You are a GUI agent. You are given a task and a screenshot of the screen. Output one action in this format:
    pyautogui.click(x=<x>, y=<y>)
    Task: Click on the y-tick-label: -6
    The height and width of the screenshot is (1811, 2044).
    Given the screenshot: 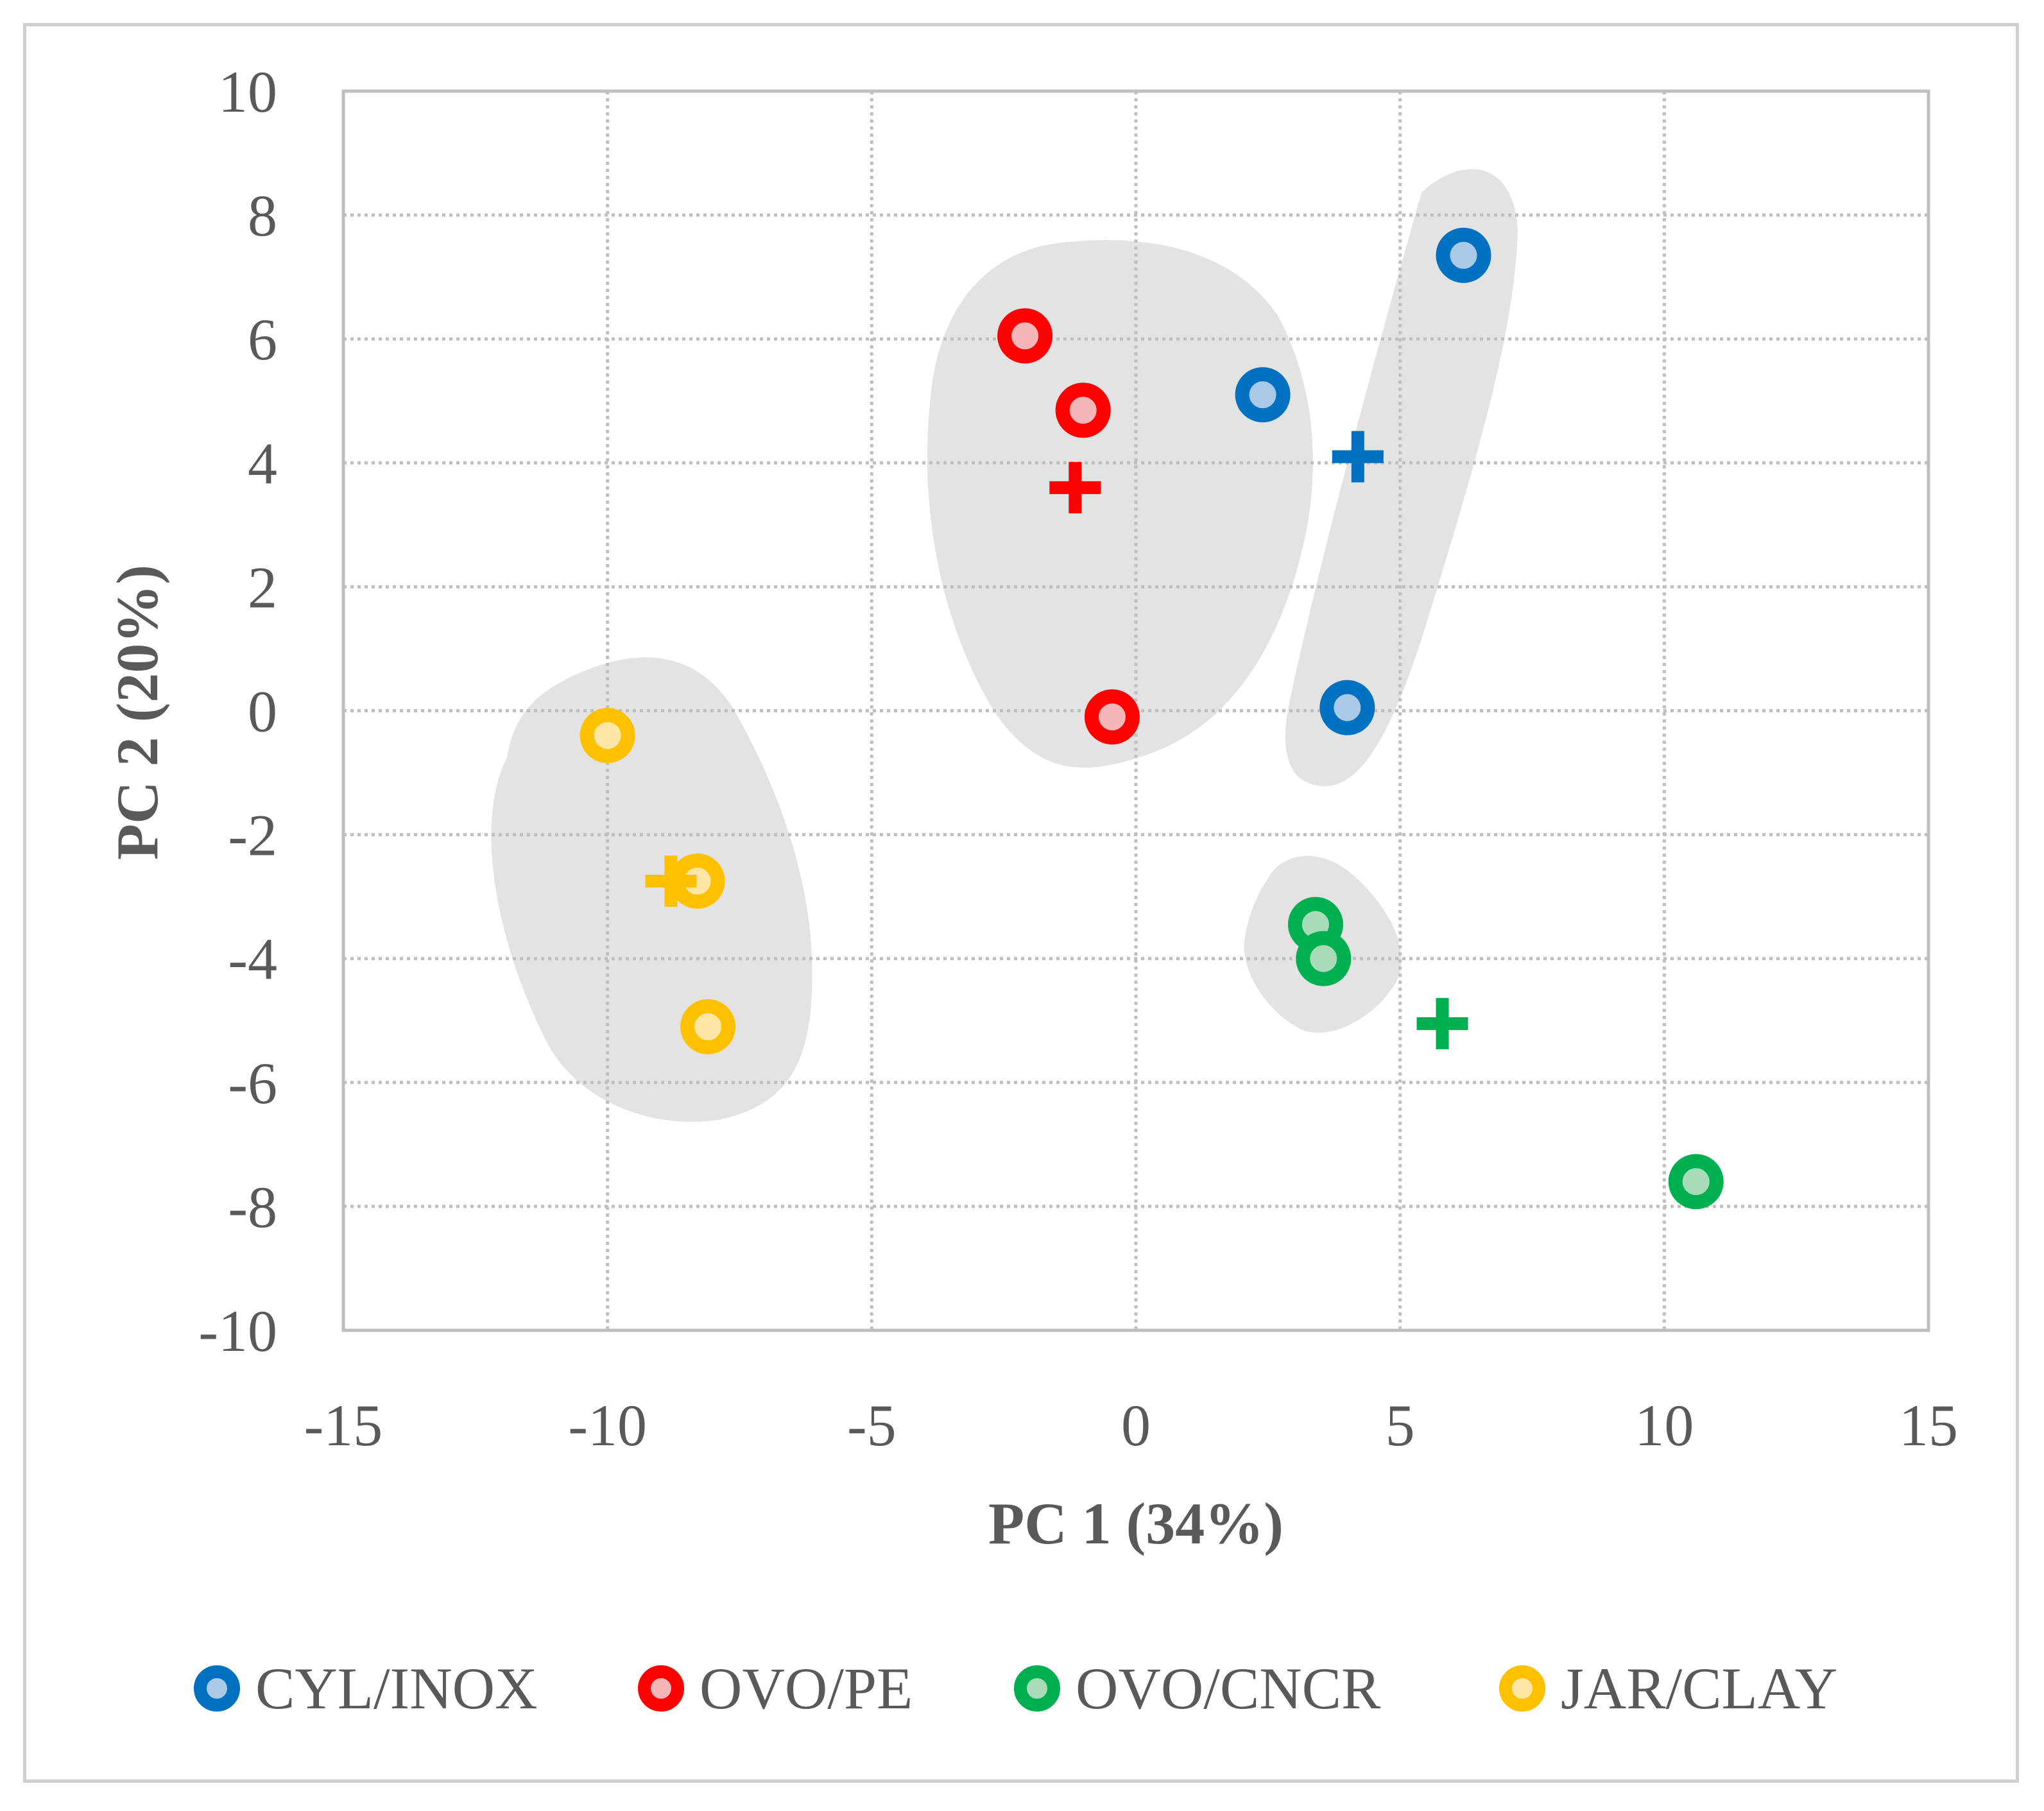 What is the action you would take?
    pyautogui.click(x=252, y=1083)
    